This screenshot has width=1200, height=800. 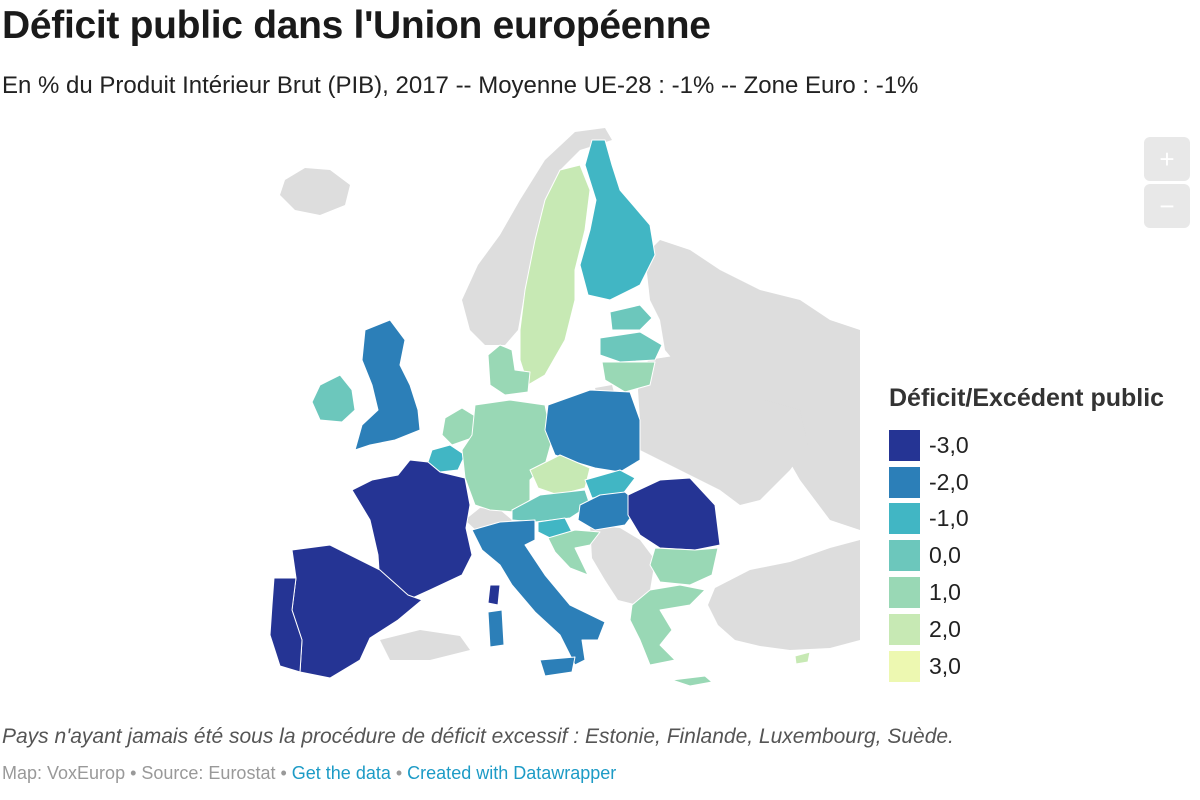 What do you see at coordinates (1026, 519) in the screenshot?
I see `legend-item: -1,0` at bounding box center [1026, 519].